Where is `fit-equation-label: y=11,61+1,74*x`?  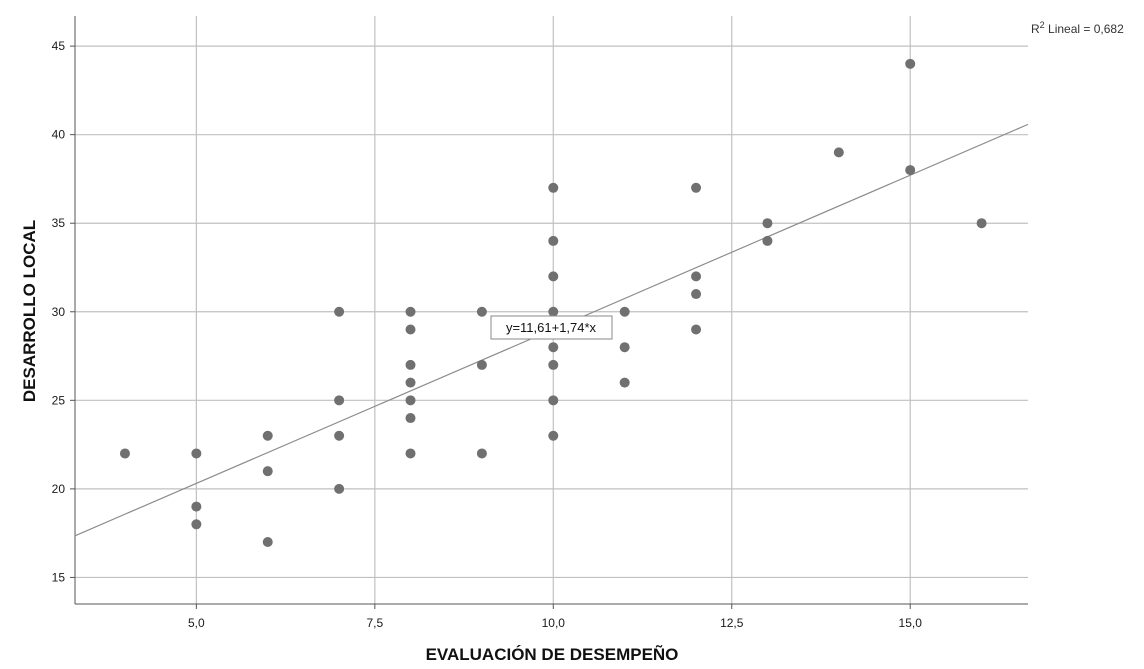
fit-equation-label: y=11,61+1,74*x is located at coordinates (551, 327).